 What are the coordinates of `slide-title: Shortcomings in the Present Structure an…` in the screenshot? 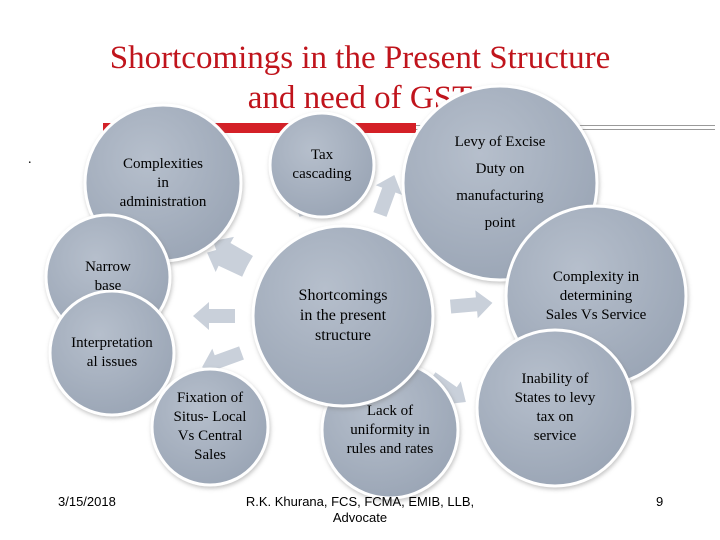 It's located at (360, 78).